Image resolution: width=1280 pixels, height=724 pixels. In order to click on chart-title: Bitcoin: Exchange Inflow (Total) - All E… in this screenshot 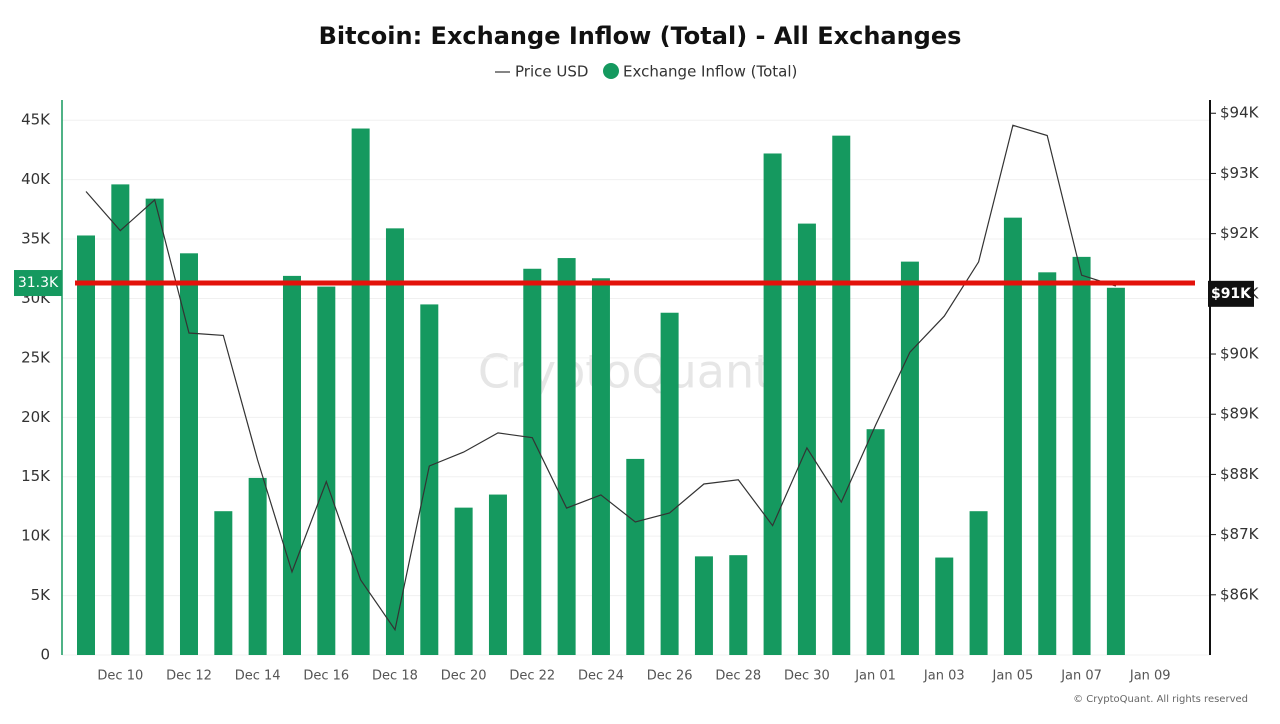, I will do `click(640, 36)`.